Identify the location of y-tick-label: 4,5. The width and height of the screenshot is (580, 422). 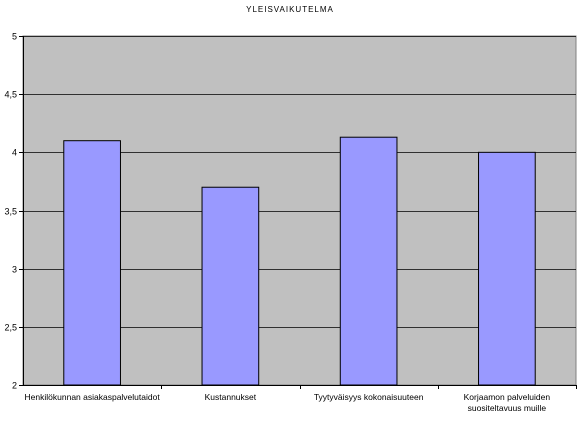
(10, 95).